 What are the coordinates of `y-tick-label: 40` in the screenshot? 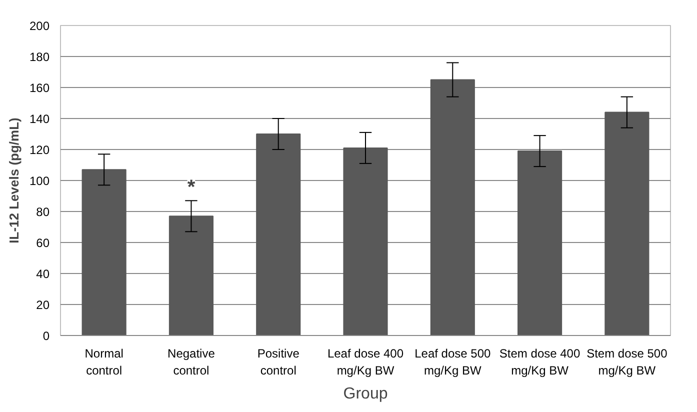 It's located at (43, 274).